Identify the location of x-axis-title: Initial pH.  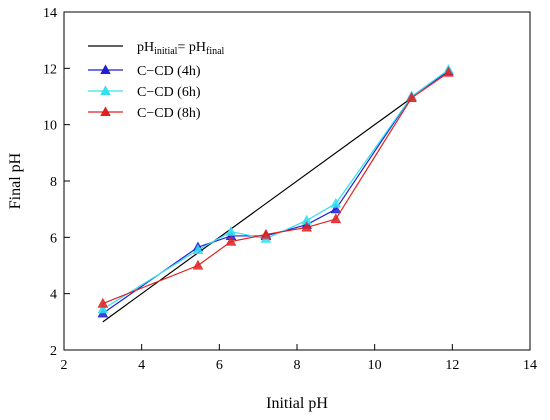
(297, 403).